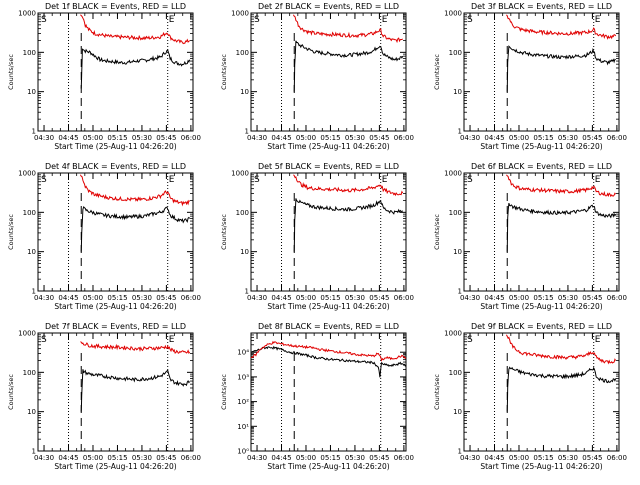  I want to click on panel-title: Det 7f BLACK = Events, RED = LLD, so click(115, 326).